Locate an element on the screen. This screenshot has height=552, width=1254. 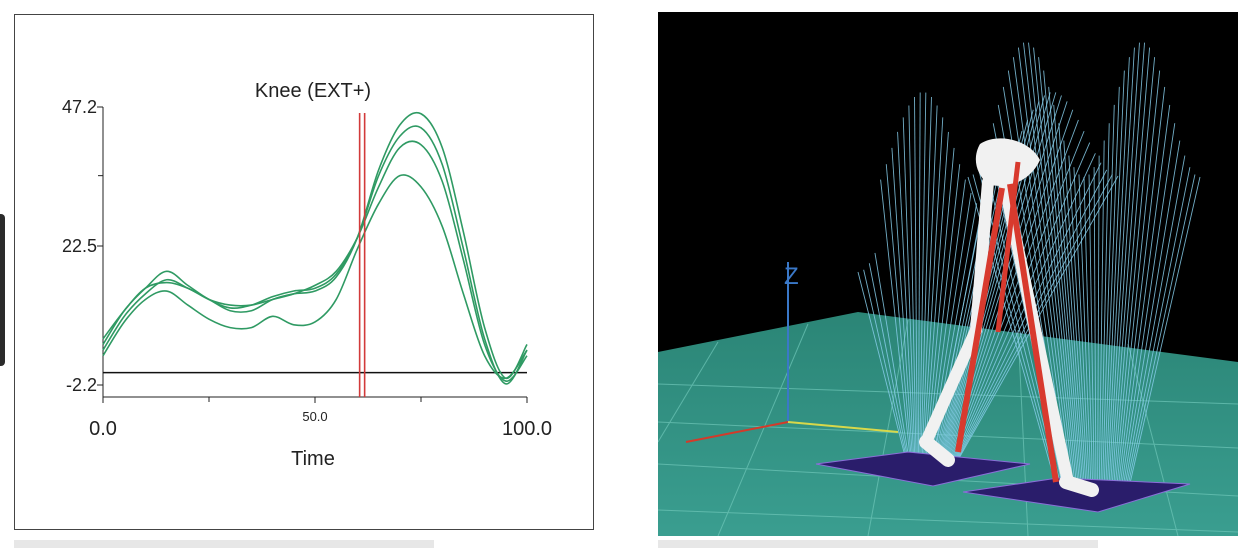
x-axis-label: Time is located at coordinates (313, 459).